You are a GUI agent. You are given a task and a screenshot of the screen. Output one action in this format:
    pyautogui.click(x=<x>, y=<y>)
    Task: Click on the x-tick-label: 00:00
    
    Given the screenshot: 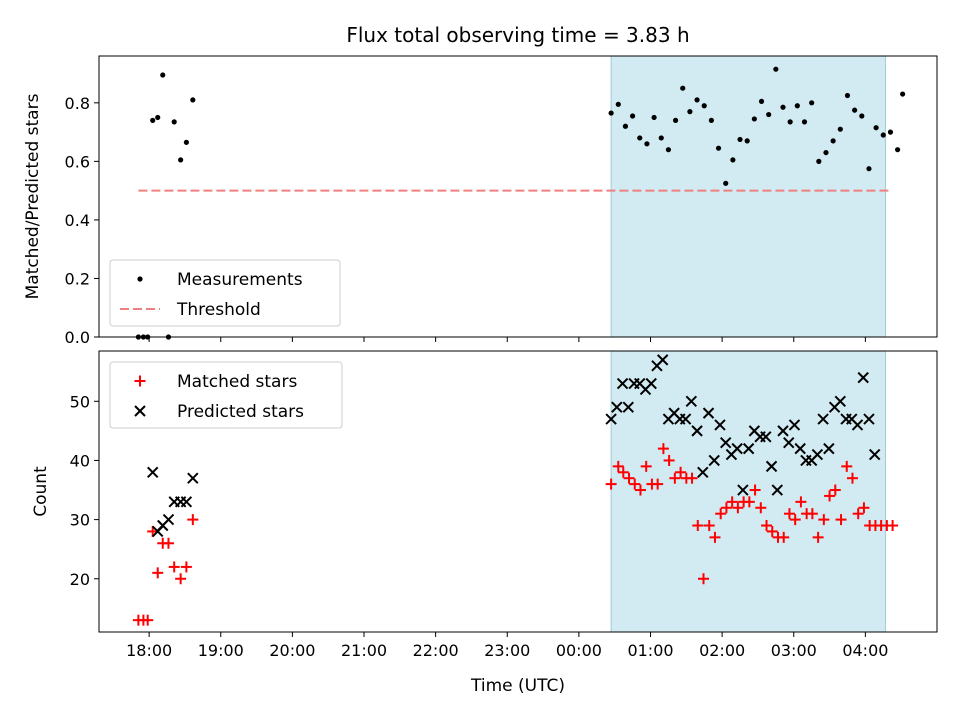 What is the action you would take?
    pyautogui.click(x=579, y=650)
    